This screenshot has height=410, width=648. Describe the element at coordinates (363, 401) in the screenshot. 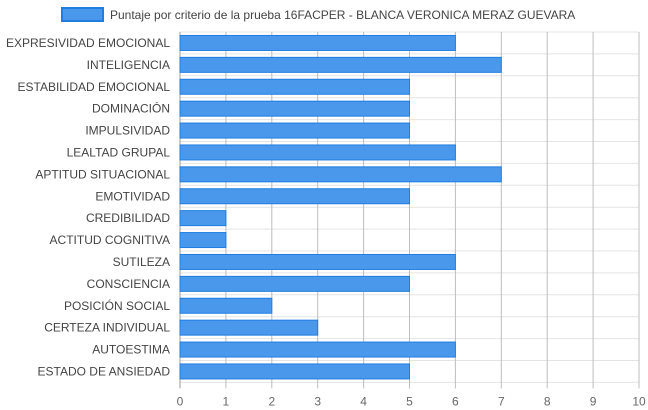

I see `x-tick-label: 4` at that location.